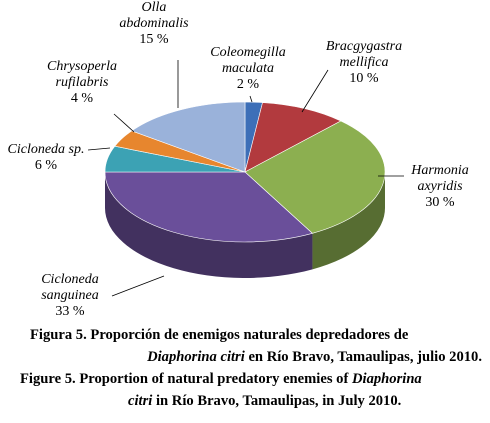 The width and height of the screenshot is (490, 423). I want to click on slice-label-4-0: Cicloneda sp., so click(46, 149).